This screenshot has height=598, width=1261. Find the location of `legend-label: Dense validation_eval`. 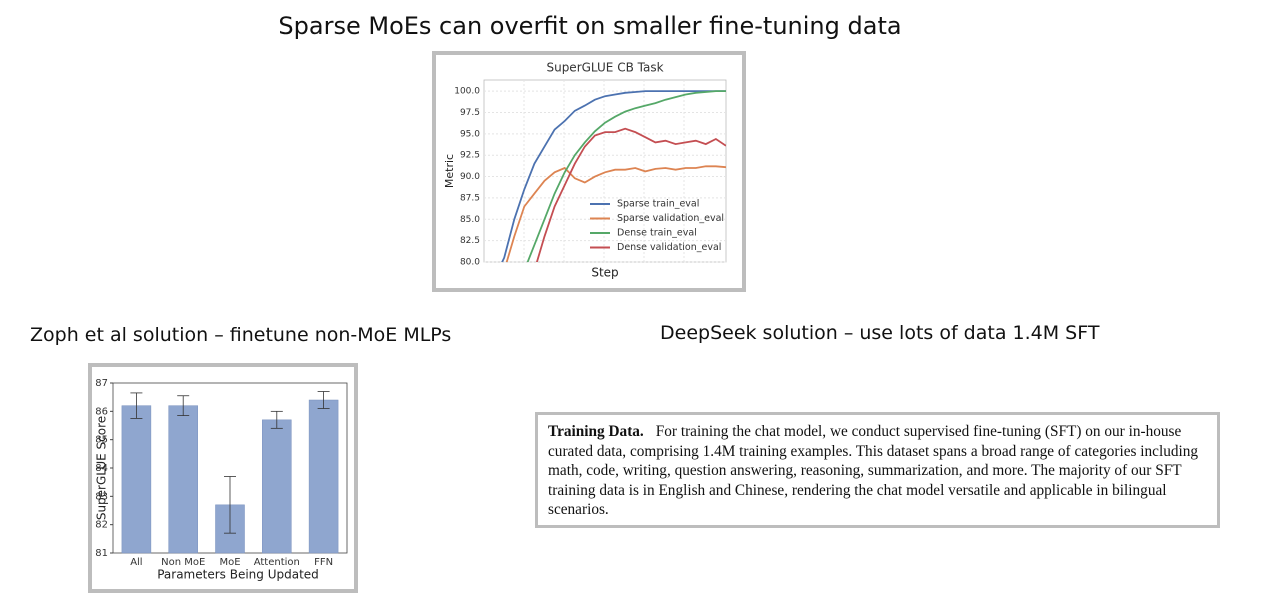

legend-label: Dense validation_eval is located at coordinates (669, 247).